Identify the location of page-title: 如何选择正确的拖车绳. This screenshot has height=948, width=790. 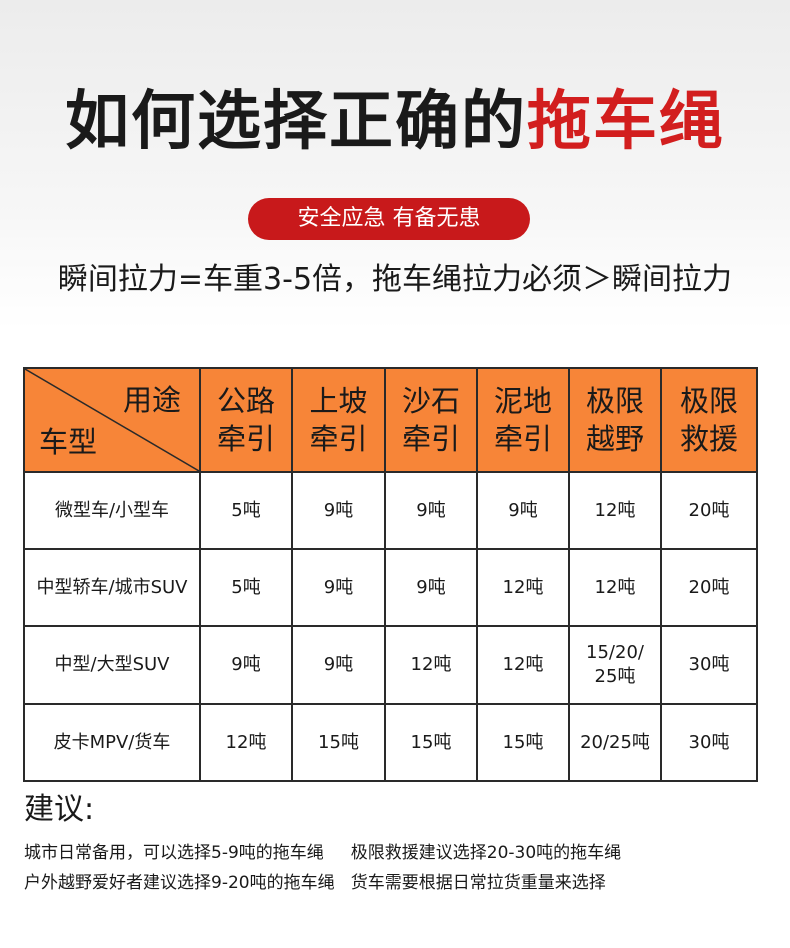
(395, 122).